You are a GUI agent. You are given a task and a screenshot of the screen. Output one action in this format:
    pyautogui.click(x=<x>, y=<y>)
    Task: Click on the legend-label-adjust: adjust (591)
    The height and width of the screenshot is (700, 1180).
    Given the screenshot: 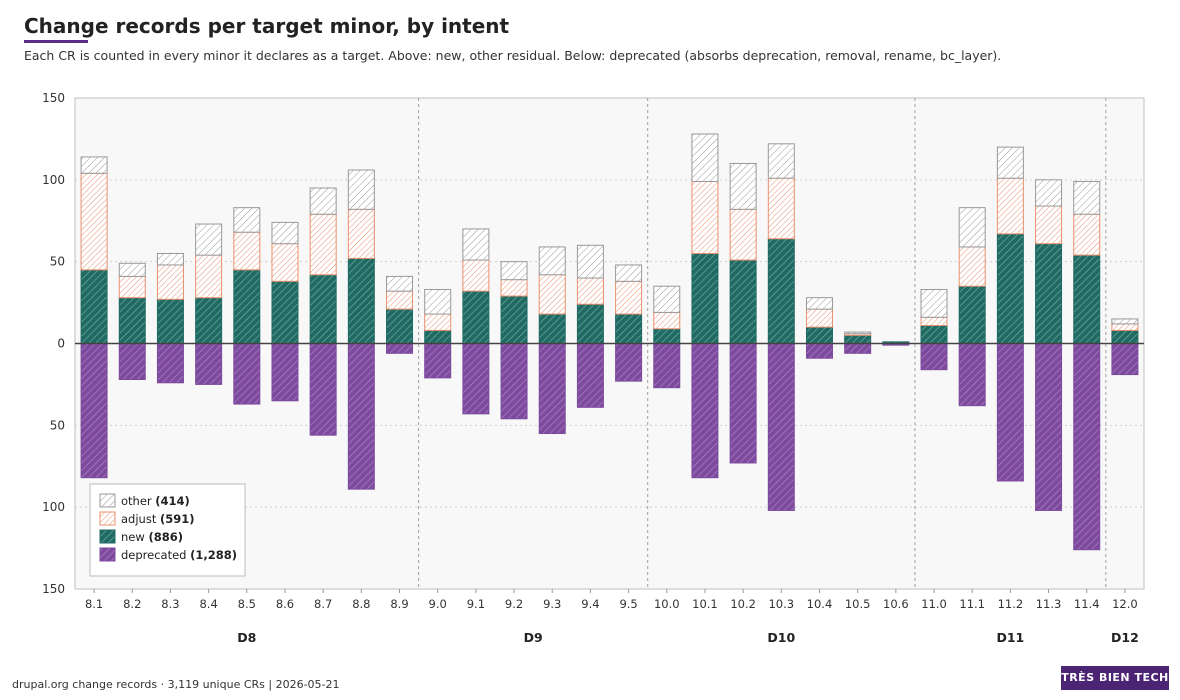 What is the action you would take?
    pyautogui.click(x=158, y=519)
    